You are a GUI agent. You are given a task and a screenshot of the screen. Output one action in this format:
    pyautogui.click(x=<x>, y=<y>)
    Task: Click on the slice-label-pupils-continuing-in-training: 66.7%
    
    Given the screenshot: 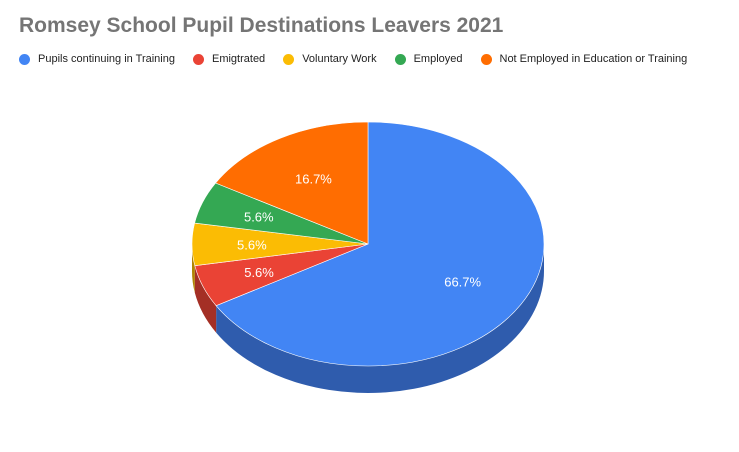 What is the action you would take?
    pyautogui.click(x=462, y=282)
    